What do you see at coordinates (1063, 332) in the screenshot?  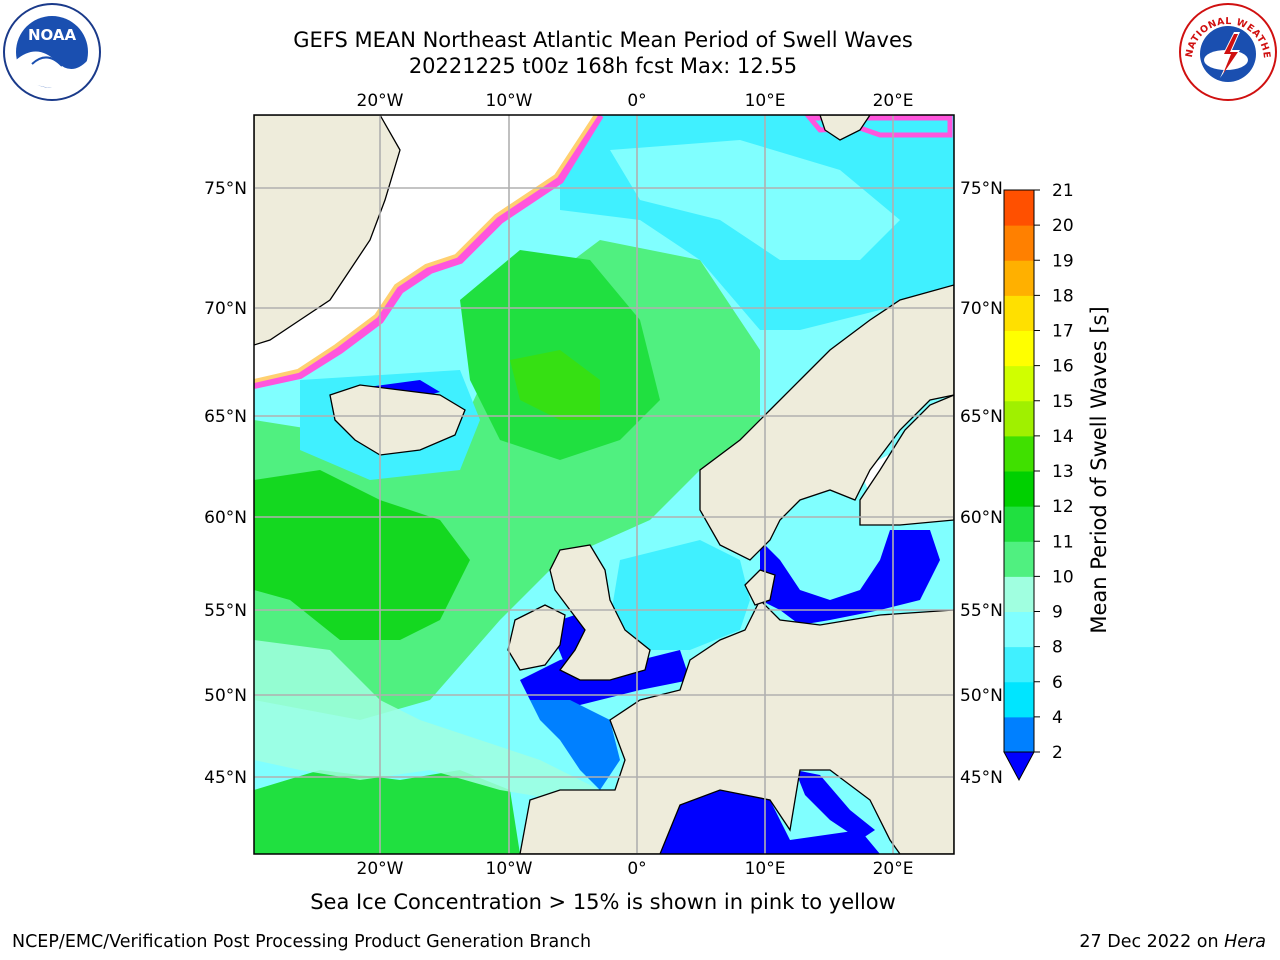 I see `colorbar-tick-label: 17` at bounding box center [1063, 332].